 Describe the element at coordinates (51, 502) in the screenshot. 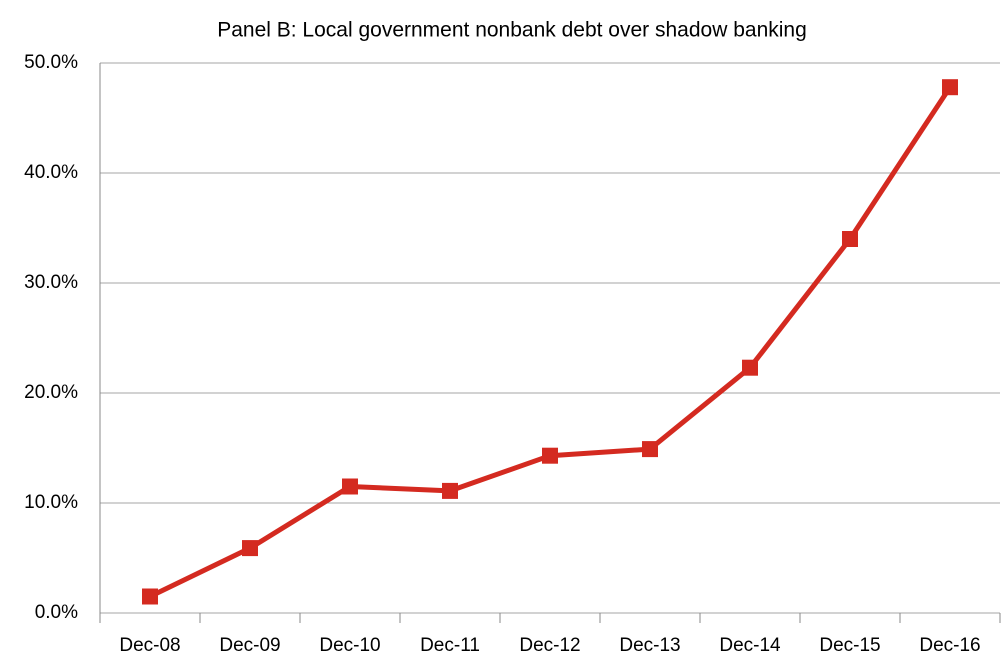

I see `y-tick-label: 10.0%` at that location.